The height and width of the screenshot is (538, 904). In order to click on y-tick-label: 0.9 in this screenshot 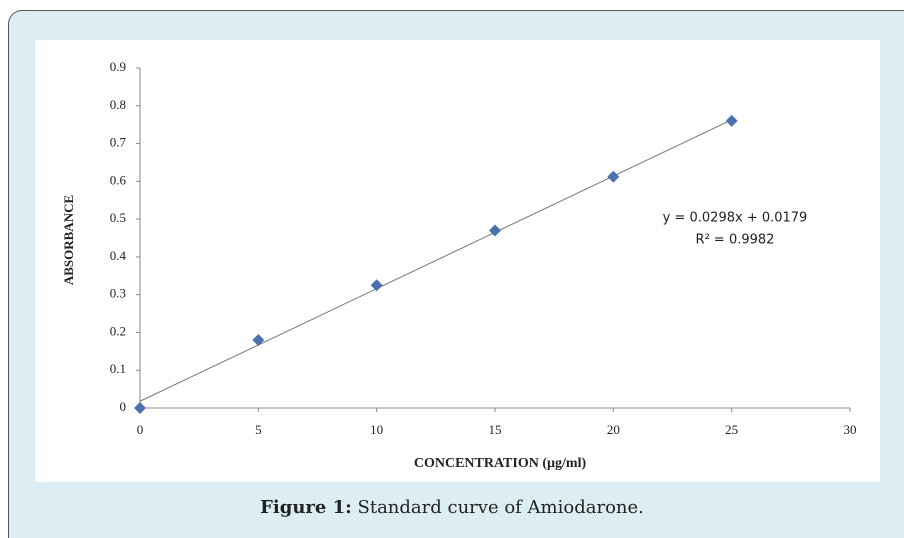, I will do `click(118, 66)`.